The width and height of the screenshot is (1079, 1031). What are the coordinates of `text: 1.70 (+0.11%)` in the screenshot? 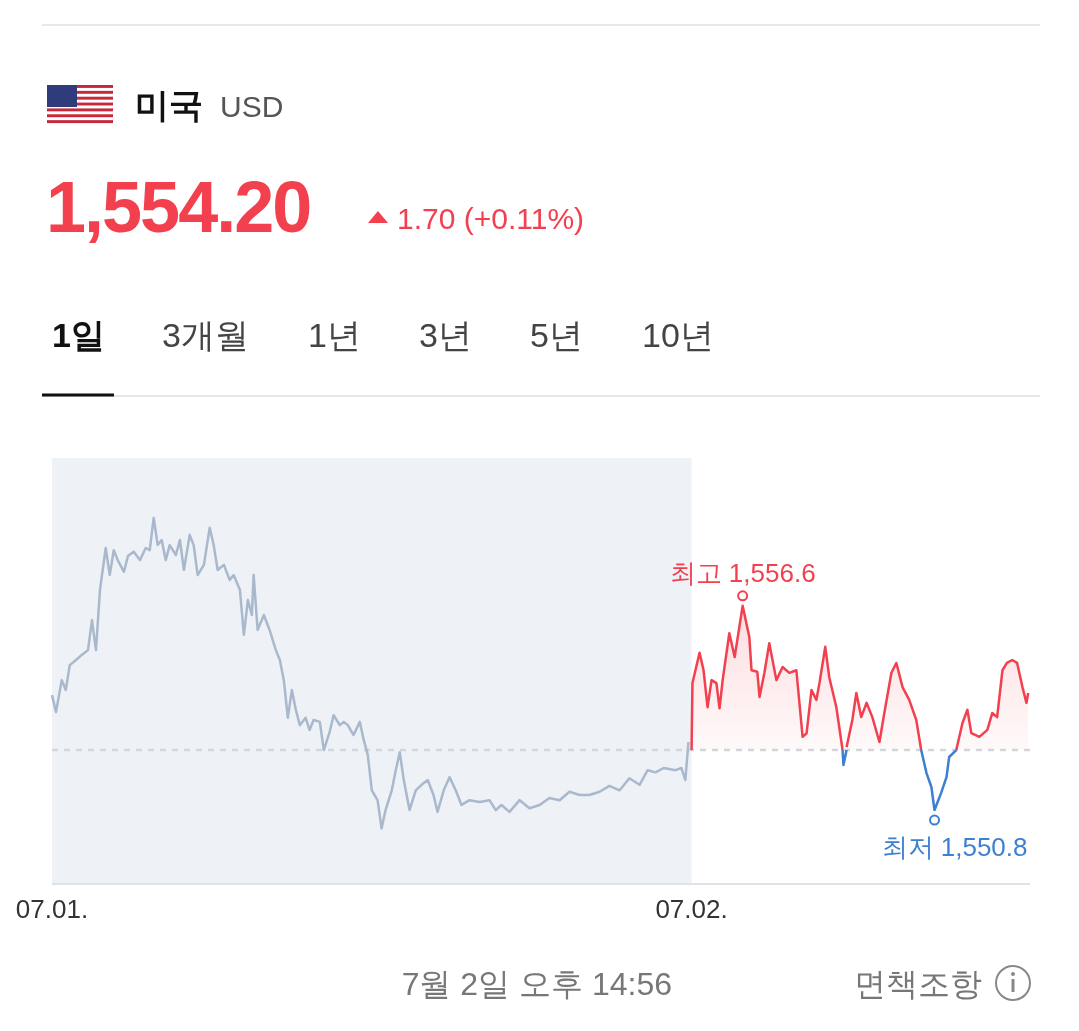 It's located at (491, 218).